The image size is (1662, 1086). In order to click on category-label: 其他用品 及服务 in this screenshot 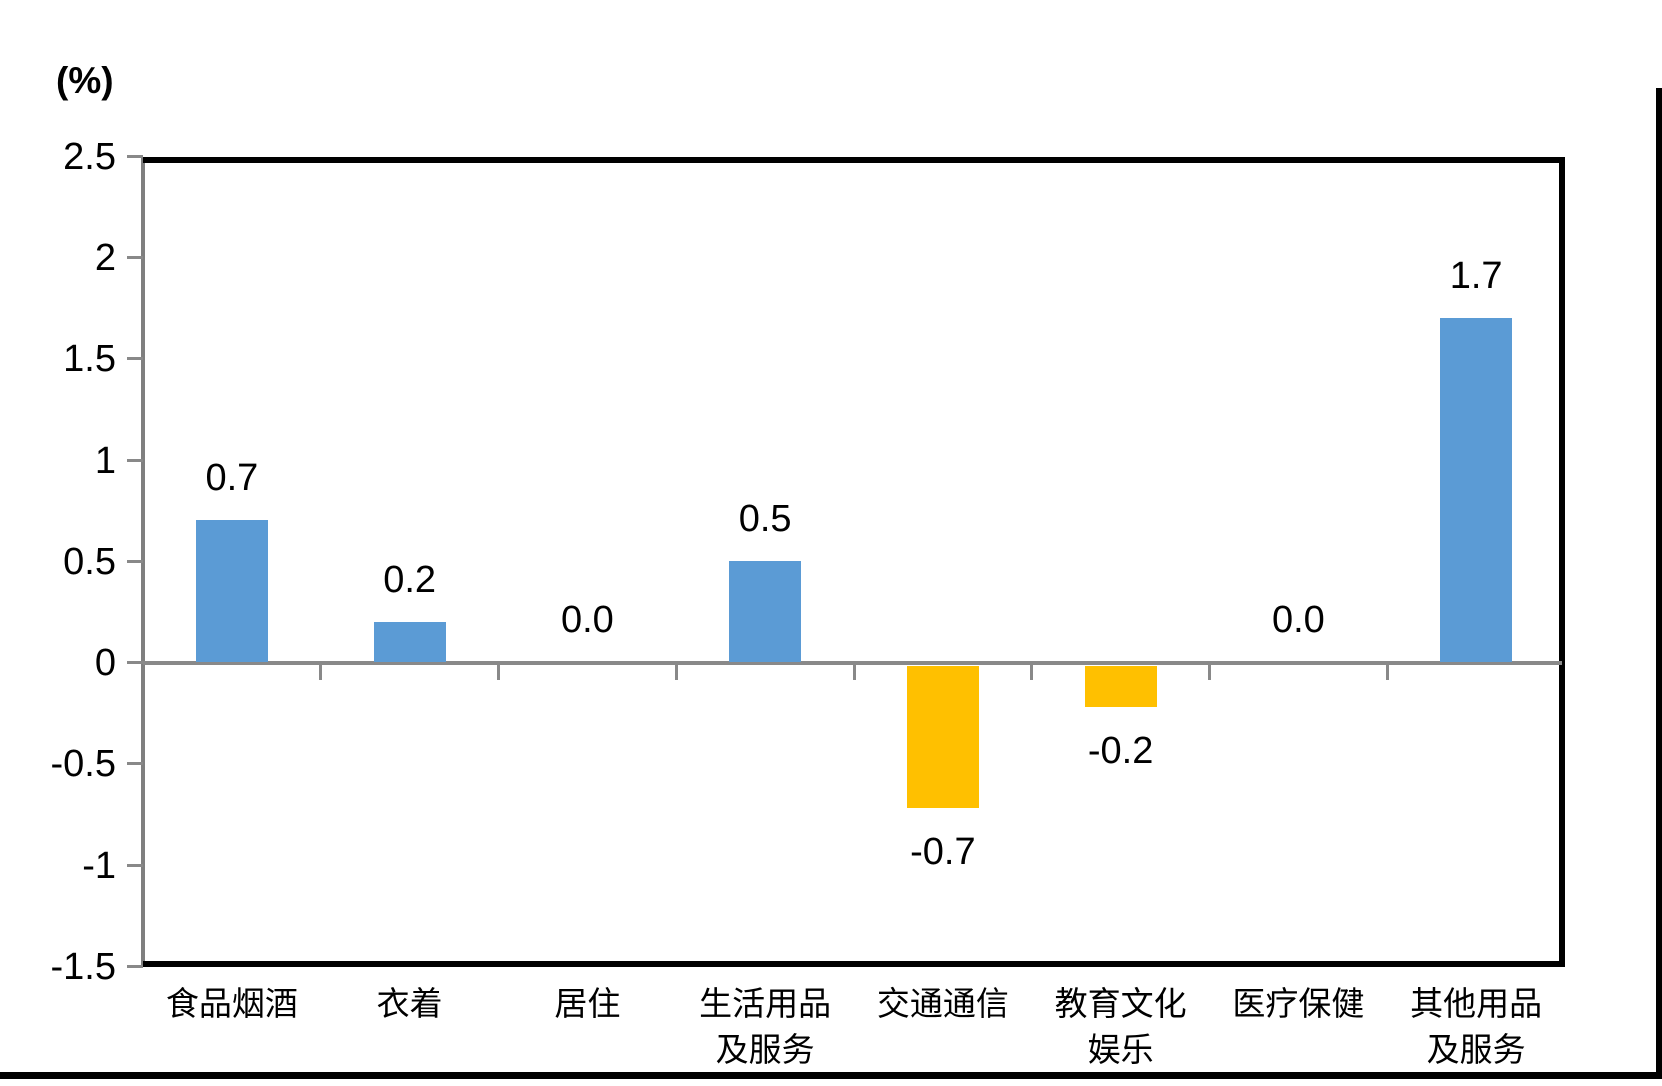, I will do `click(1476, 1026)`.